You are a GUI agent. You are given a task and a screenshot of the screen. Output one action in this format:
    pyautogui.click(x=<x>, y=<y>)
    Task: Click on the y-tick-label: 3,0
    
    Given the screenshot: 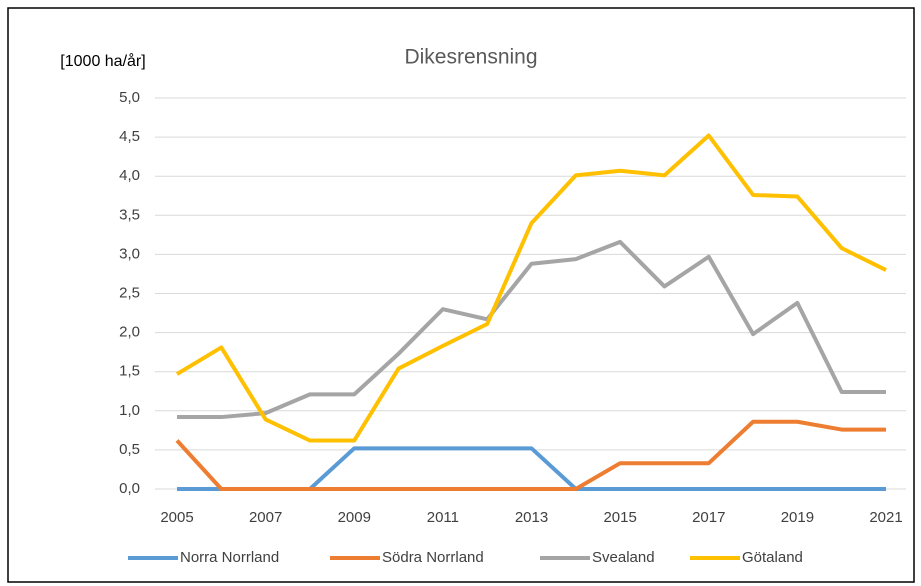 What is the action you would take?
    pyautogui.click(x=129, y=253)
    